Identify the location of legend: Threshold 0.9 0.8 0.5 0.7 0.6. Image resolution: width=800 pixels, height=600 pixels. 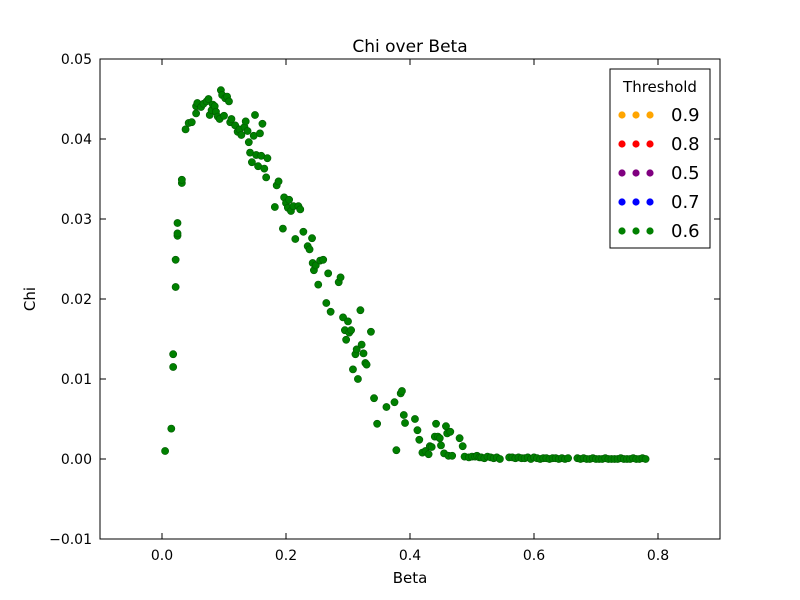
(660, 158).